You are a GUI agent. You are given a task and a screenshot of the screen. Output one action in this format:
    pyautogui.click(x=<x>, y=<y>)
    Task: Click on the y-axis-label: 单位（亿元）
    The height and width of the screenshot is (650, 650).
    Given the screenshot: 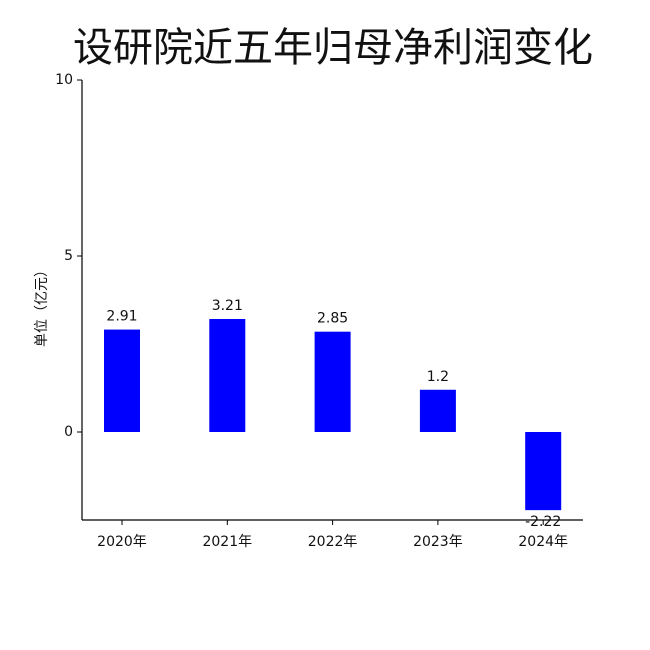 What is the action you would take?
    pyautogui.click(x=42, y=305)
    